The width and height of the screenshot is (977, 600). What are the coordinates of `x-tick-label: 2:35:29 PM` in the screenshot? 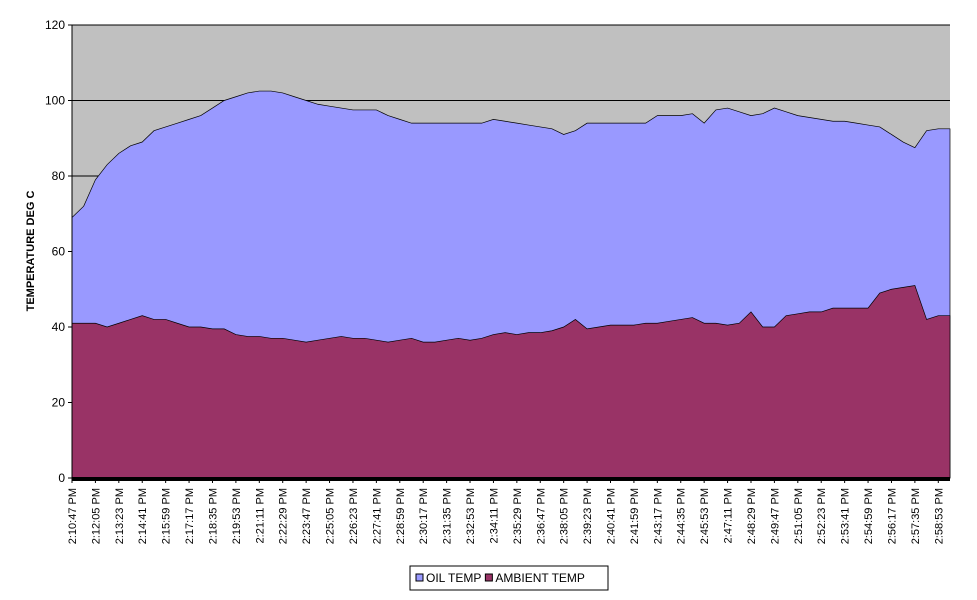 It's located at (518, 516).